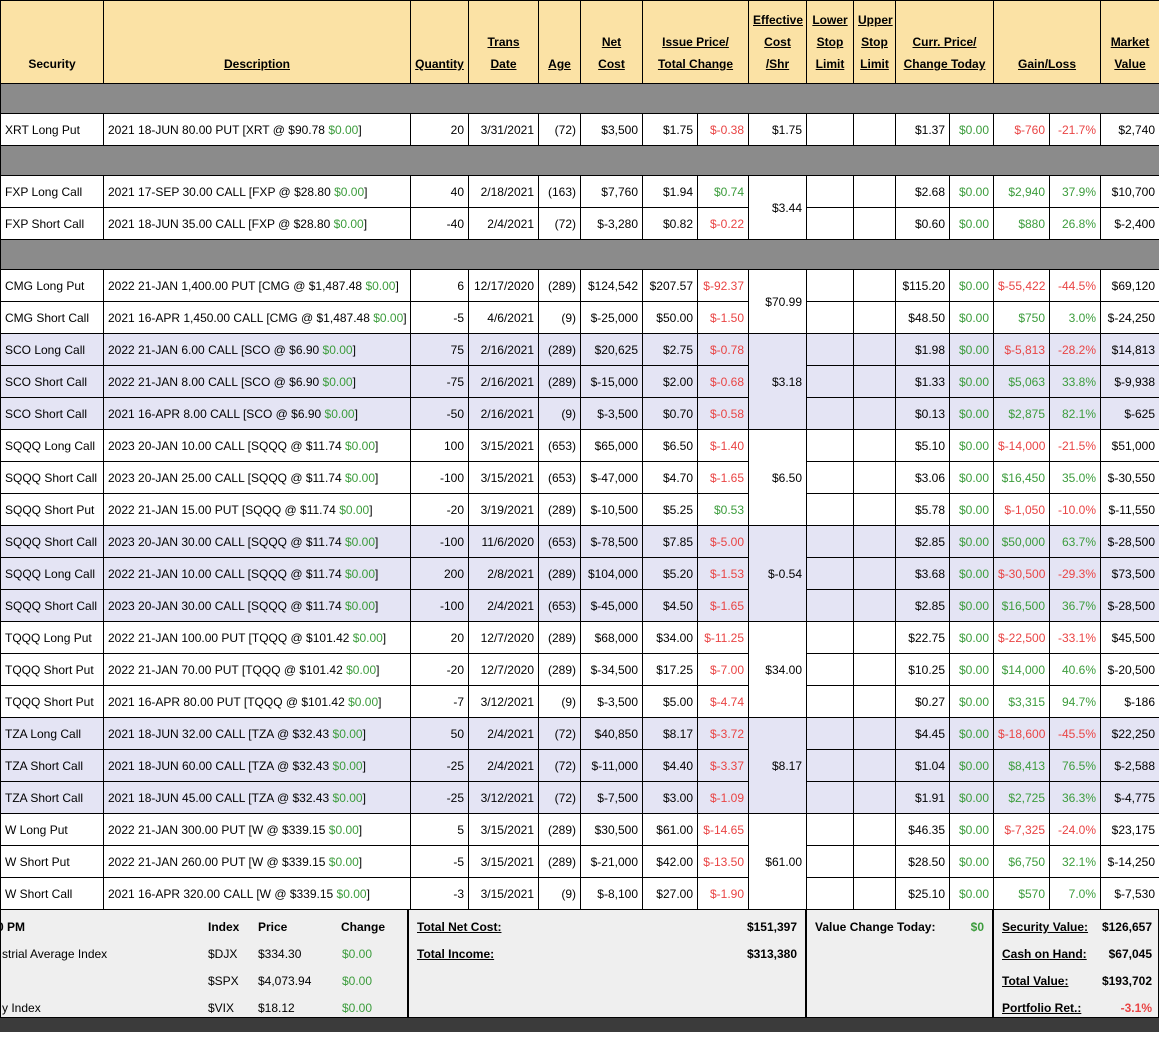  I want to click on total-change-cell: $-13.50, so click(723, 861).